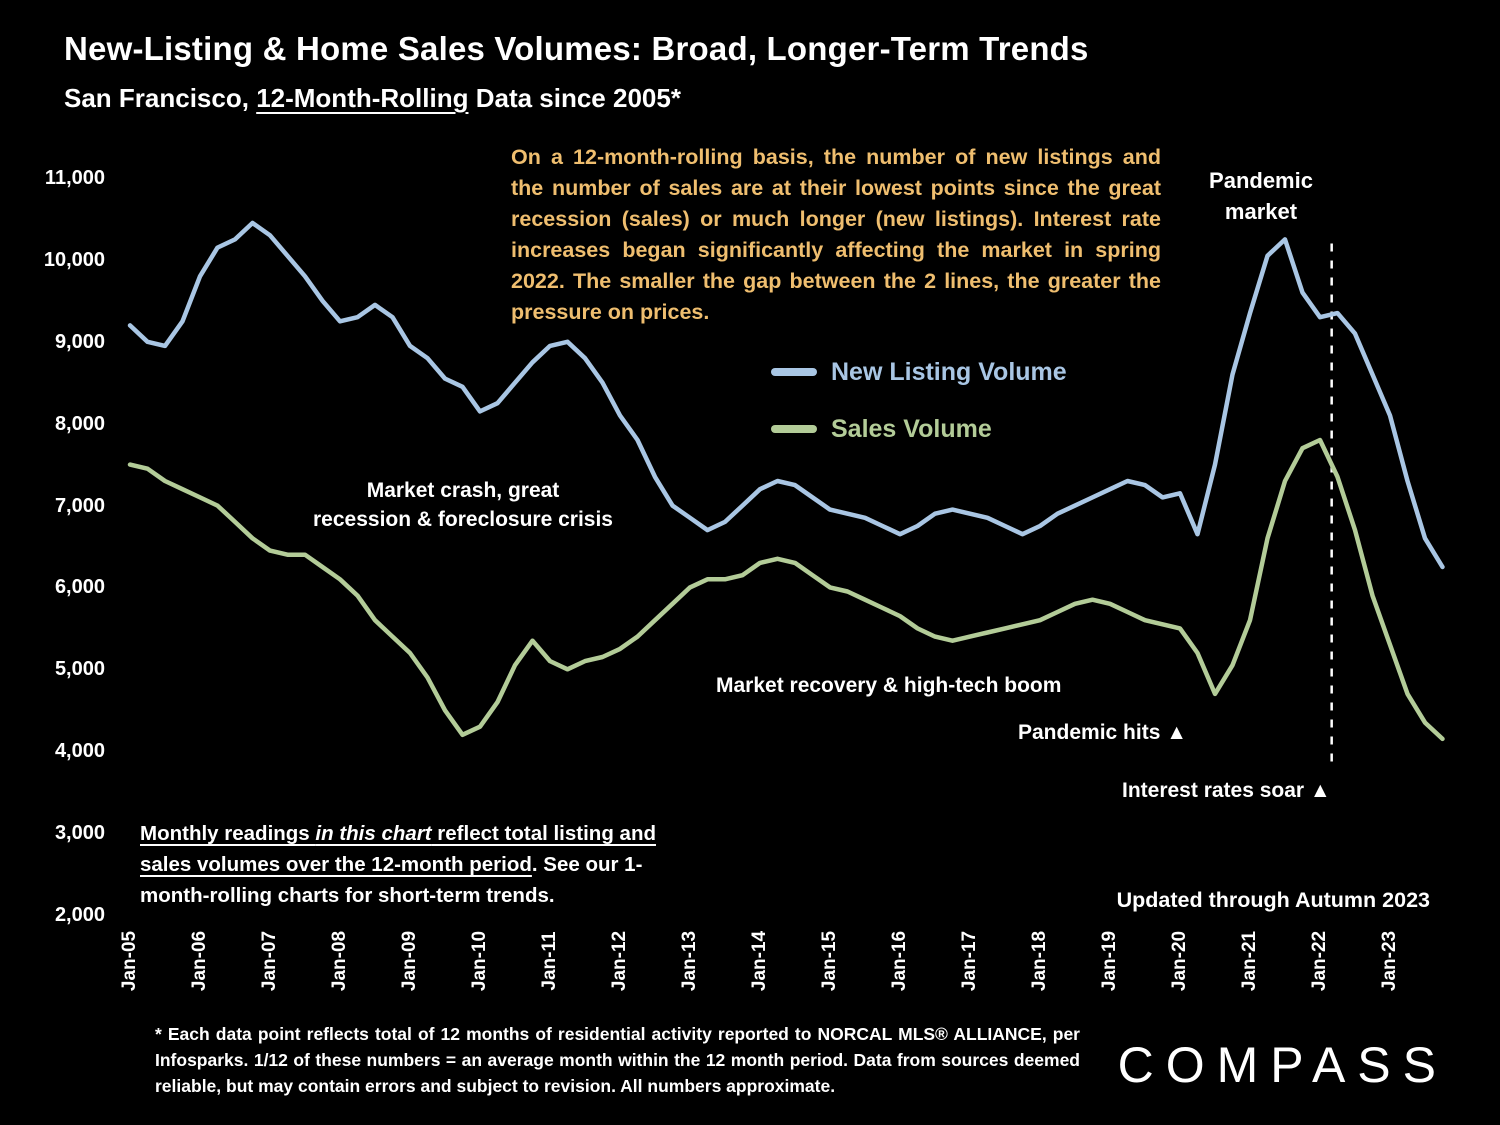 Image resolution: width=1500 pixels, height=1125 pixels. Describe the element at coordinates (79, 833) in the screenshot. I see `y-axis-tick-label: 3,000` at that location.